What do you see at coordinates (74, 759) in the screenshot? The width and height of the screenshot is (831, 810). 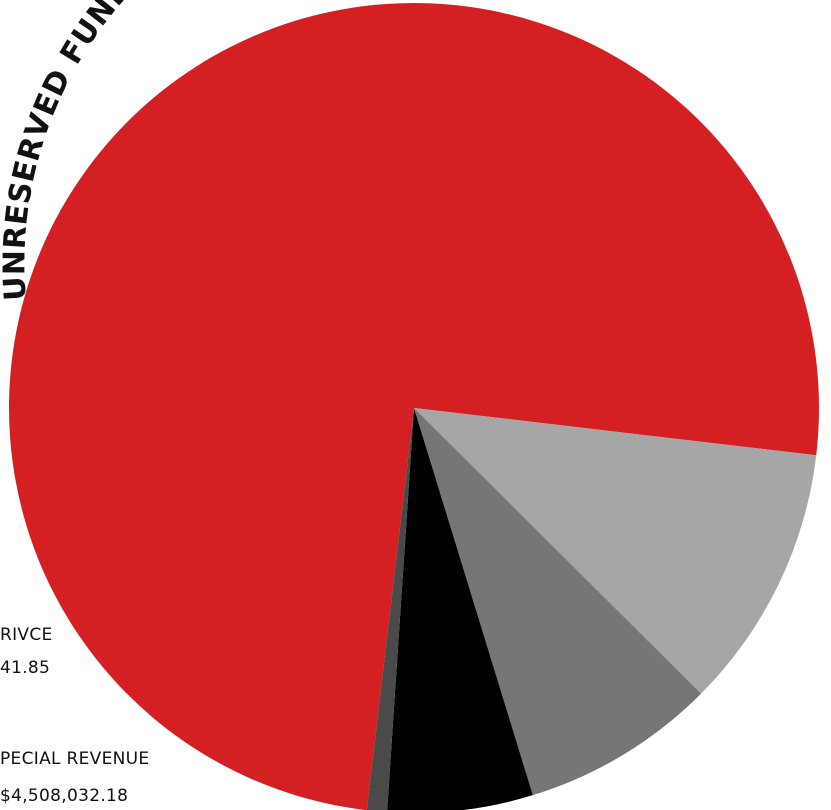 I see `annotation-label-2: PECIAL REVENUE` at bounding box center [74, 759].